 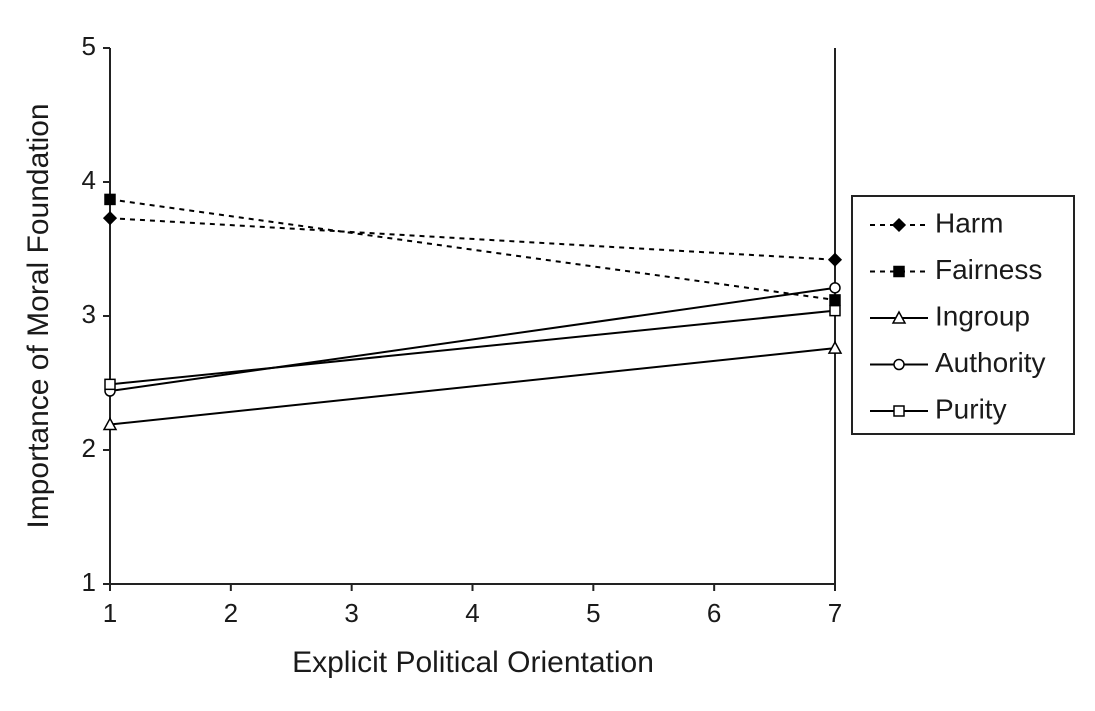 What do you see at coordinates (473, 662) in the screenshot?
I see `x-axis-label: Explicit Political Orientation` at bounding box center [473, 662].